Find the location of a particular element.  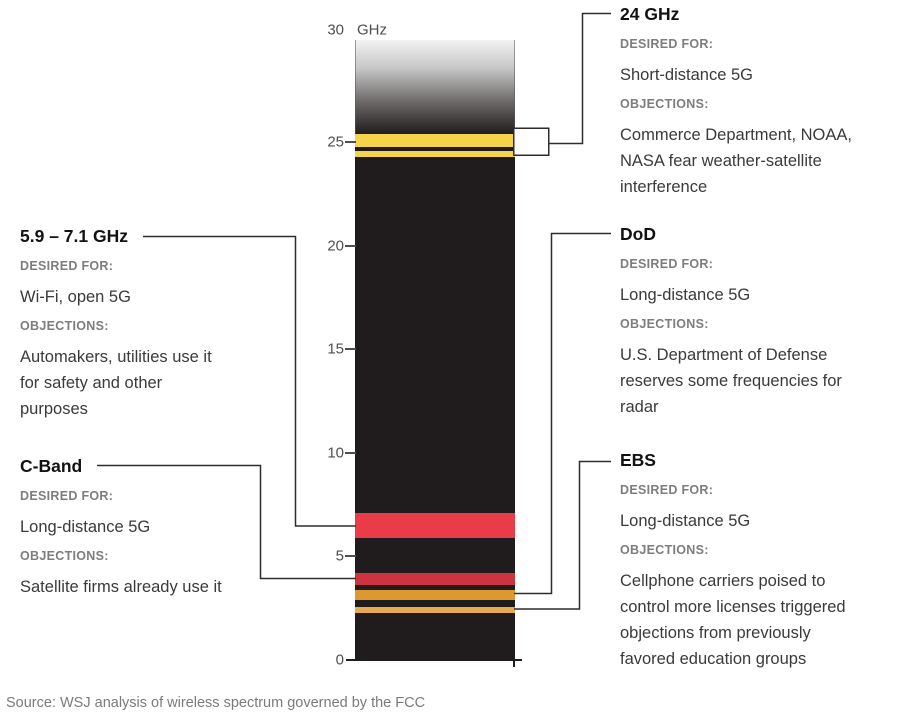

axis-unit-label: GHz is located at coordinates (372, 30).